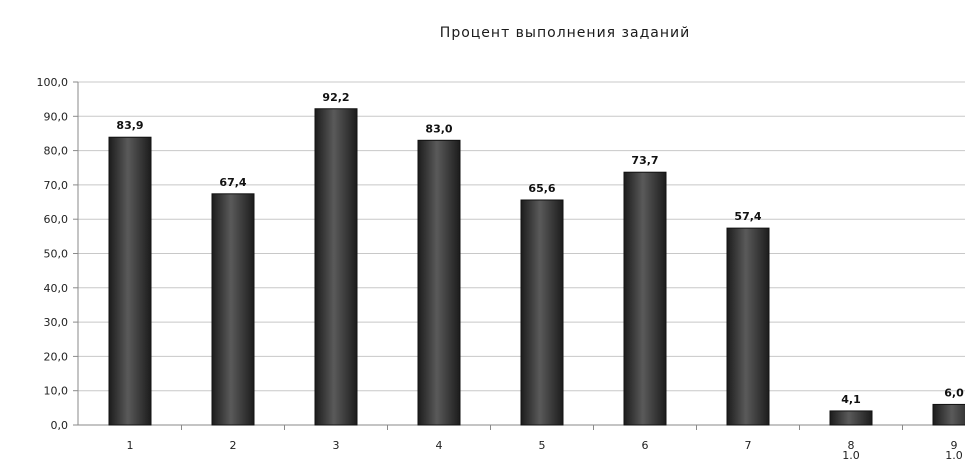 Image resolution: width=965 pixels, height=459 pixels. I want to click on x-tick-label: 3, so click(336, 445).